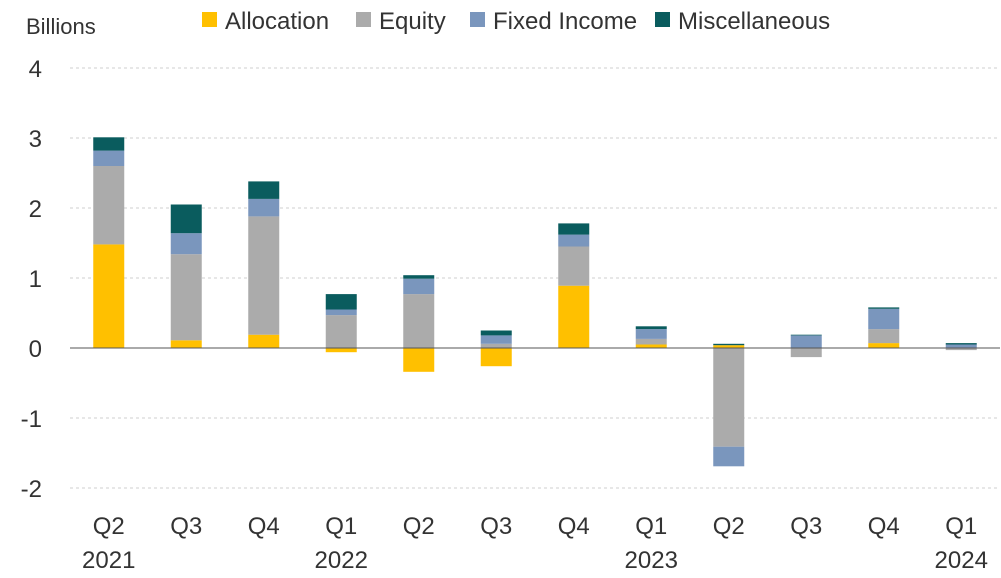  I want to click on x-axis-ticks: Q2 2021 Q3 Q4 Q1 2022 Q2 Q3 Q4 Q1 2023 Q2 Q3 Q4 Q1 2024, so click(535, 543).